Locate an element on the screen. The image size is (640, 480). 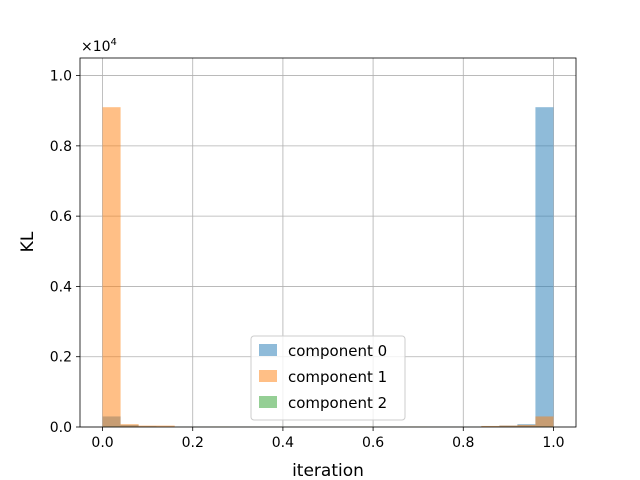
x-tick-label: 0.4 is located at coordinates (283, 443).